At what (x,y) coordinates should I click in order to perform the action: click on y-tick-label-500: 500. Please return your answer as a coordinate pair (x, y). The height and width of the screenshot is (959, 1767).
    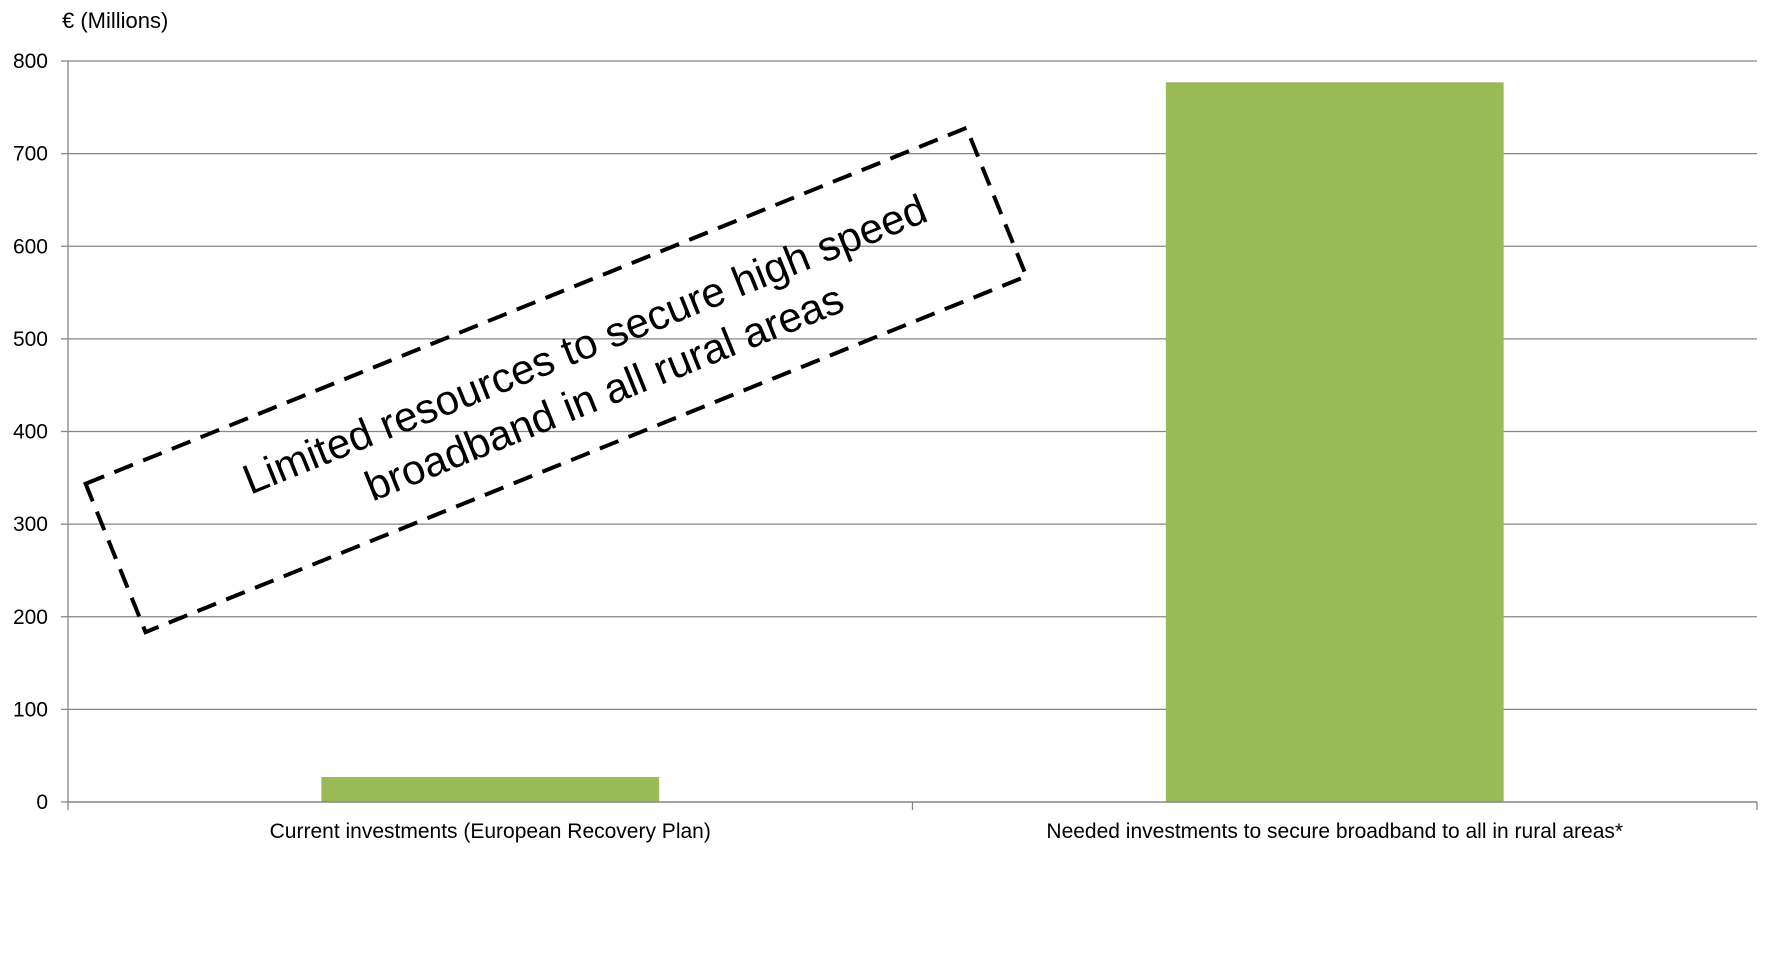
    Looking at the image, I should click on (30, 339).